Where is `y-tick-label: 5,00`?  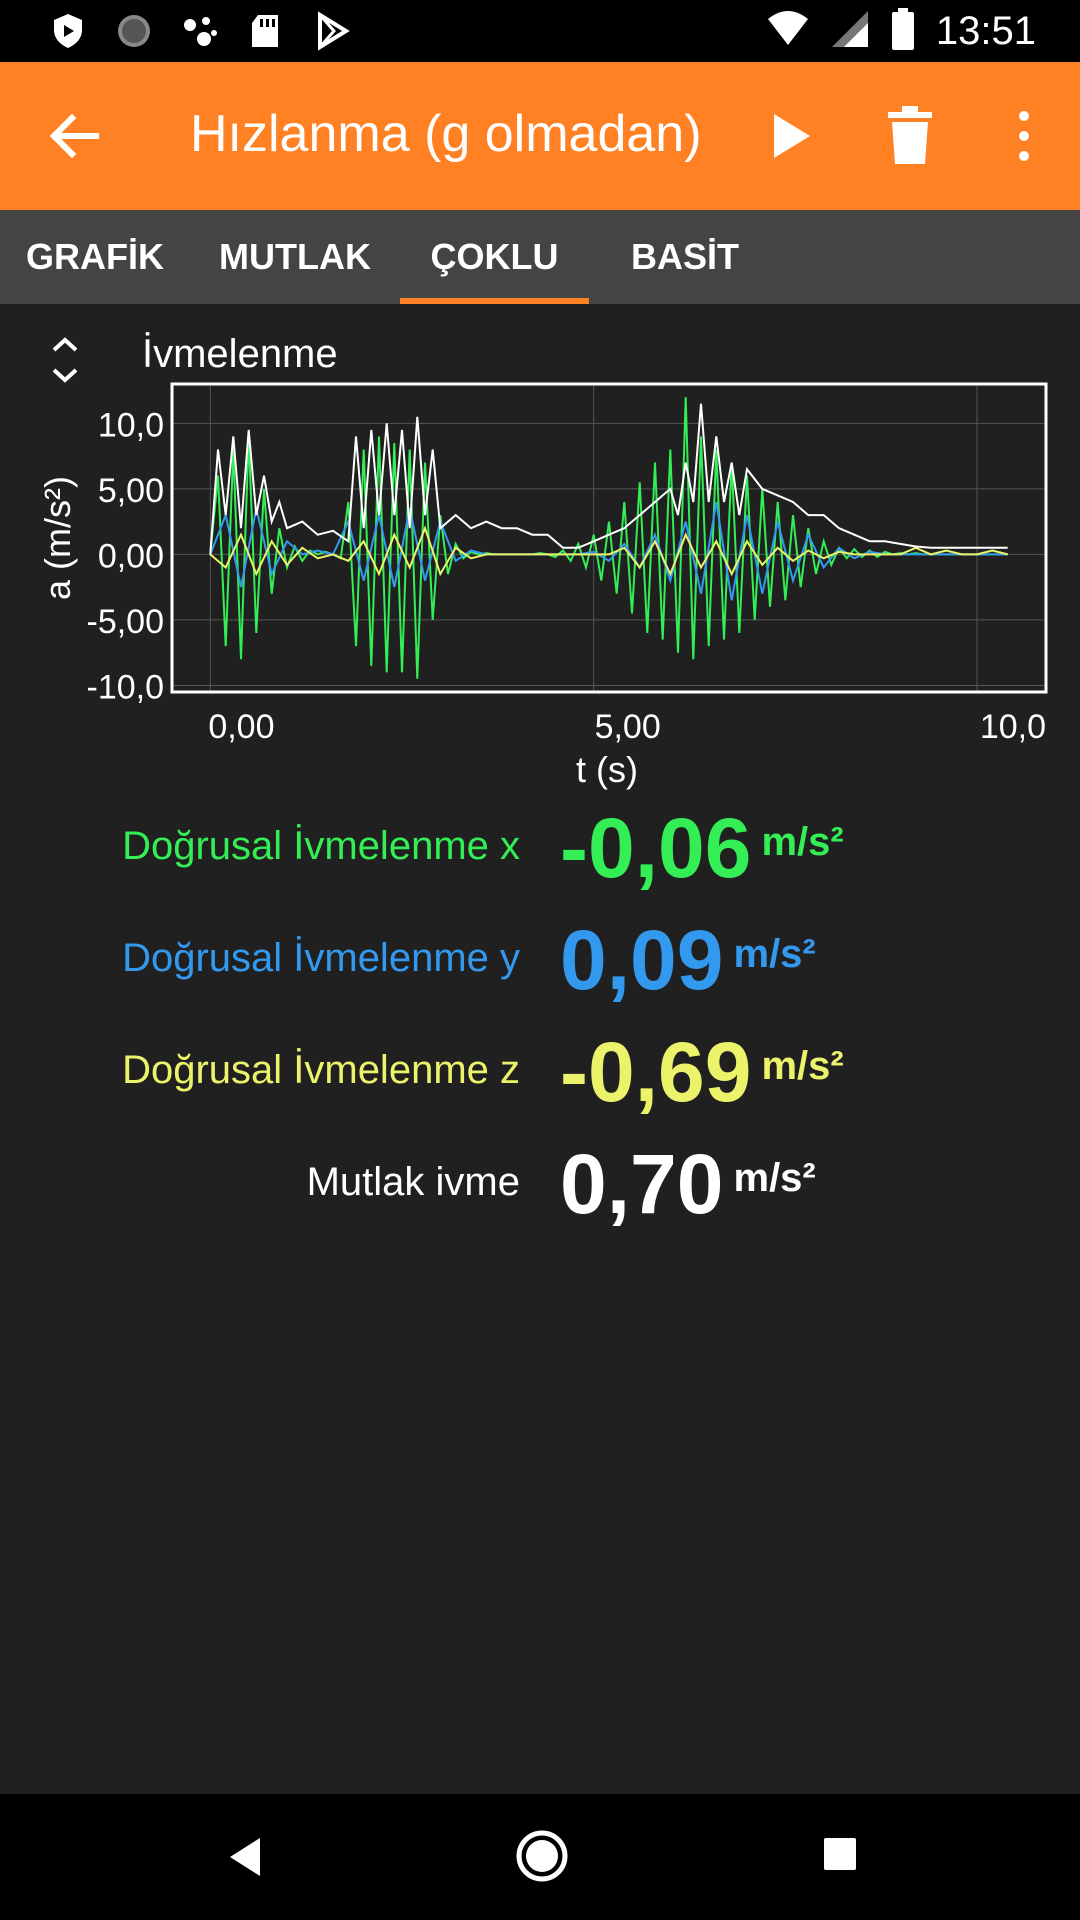
y-tick-label: 5,00 is located at coordinates (131, 491).